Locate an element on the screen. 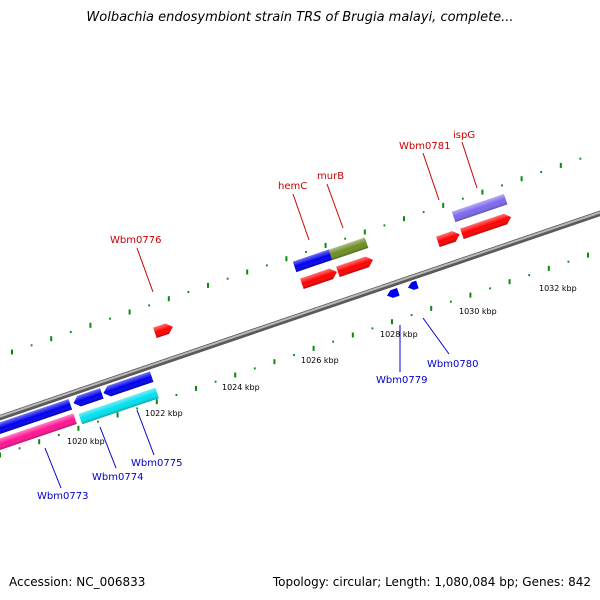 This screenshot has height=600, width=600. gene-hemC is located at coordinates (312, 261).